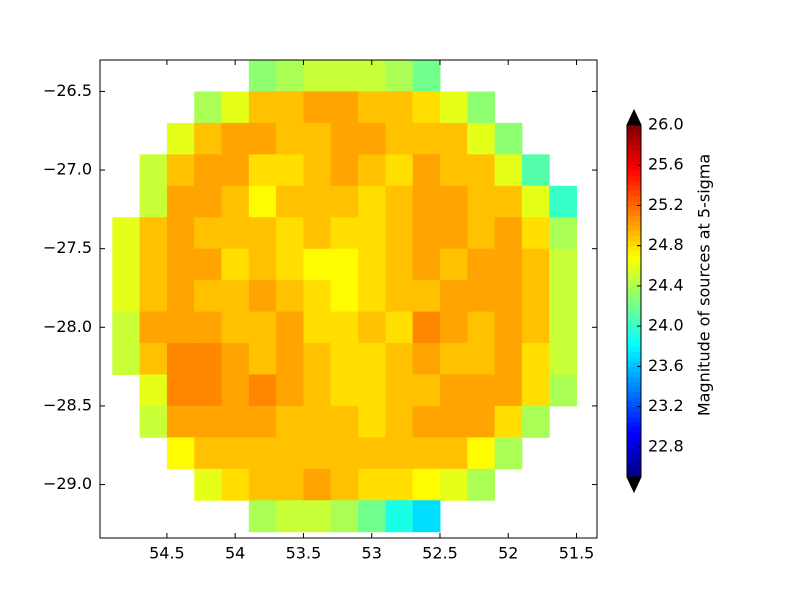 The height and width of the screenshot is (604, 800). What do you see at coordinates (666, 284) in the screenshot?
I see `colorbar-tick-label: 24.4` at bounding box center [666, 284].